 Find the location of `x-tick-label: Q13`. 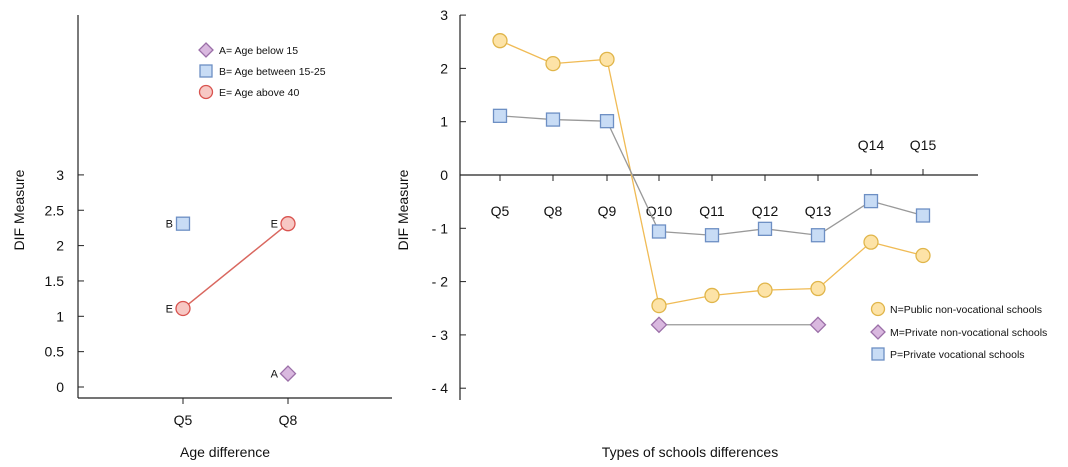

x-tick-label: Q13 is located at coordinates (818, 211).